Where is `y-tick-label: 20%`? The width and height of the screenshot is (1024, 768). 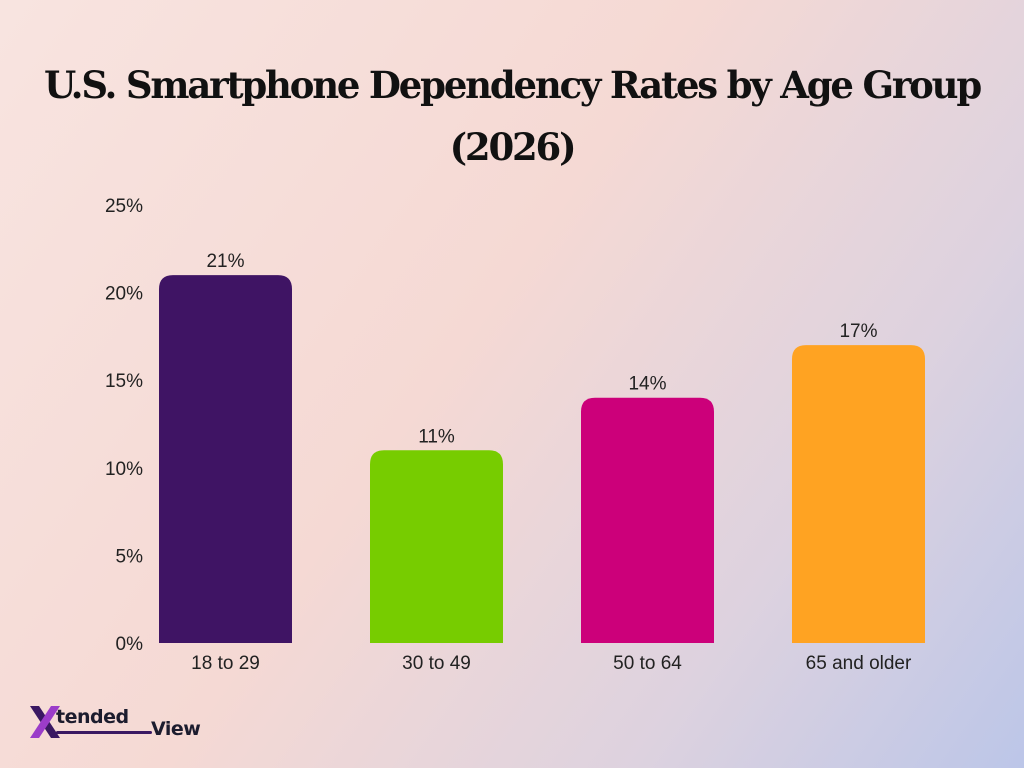 y-tick-label: 20% is located at coordinates (124, 294).